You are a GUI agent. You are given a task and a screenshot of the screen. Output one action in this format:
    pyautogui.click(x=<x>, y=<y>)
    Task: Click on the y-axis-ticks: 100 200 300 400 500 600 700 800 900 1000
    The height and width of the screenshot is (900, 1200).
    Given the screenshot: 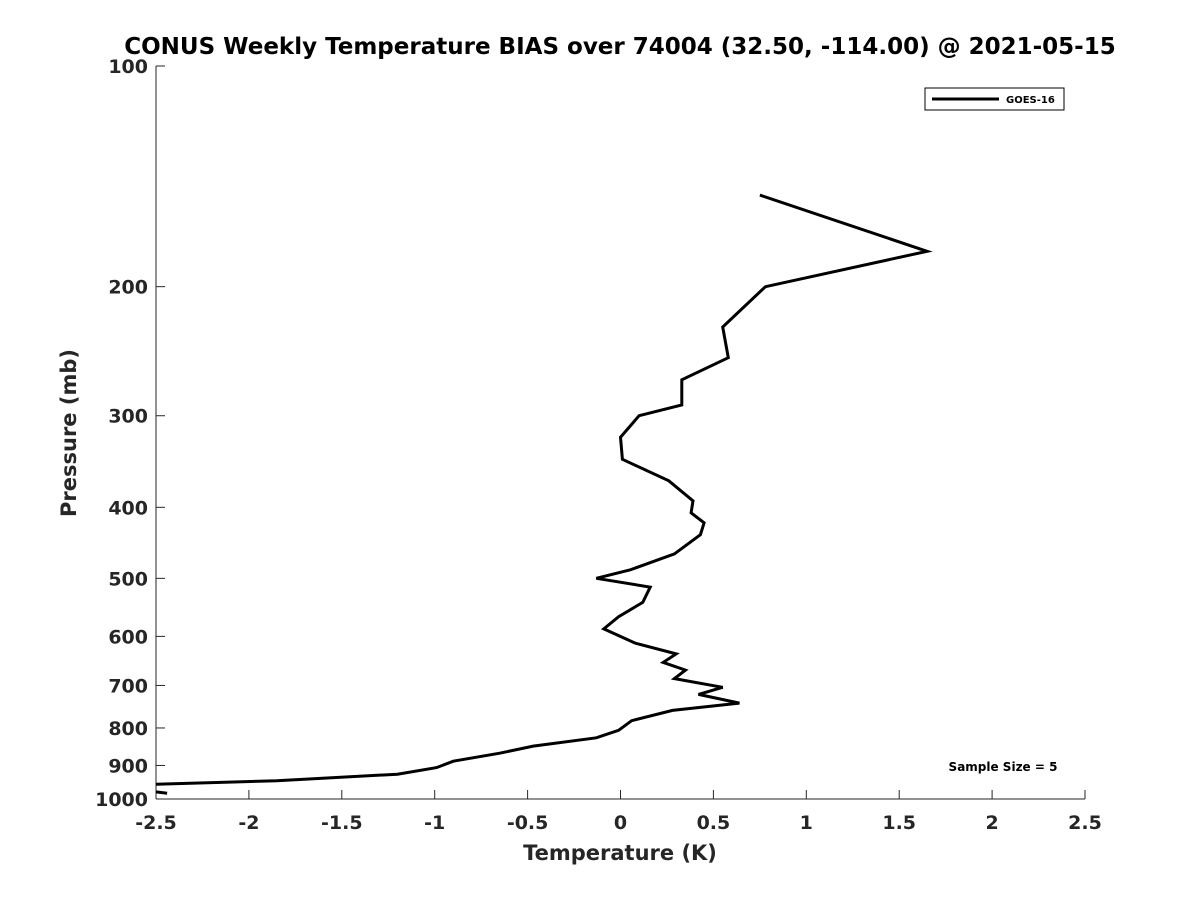 What is the action you would take?
    pyautogui.click(x=130, y=433)
    